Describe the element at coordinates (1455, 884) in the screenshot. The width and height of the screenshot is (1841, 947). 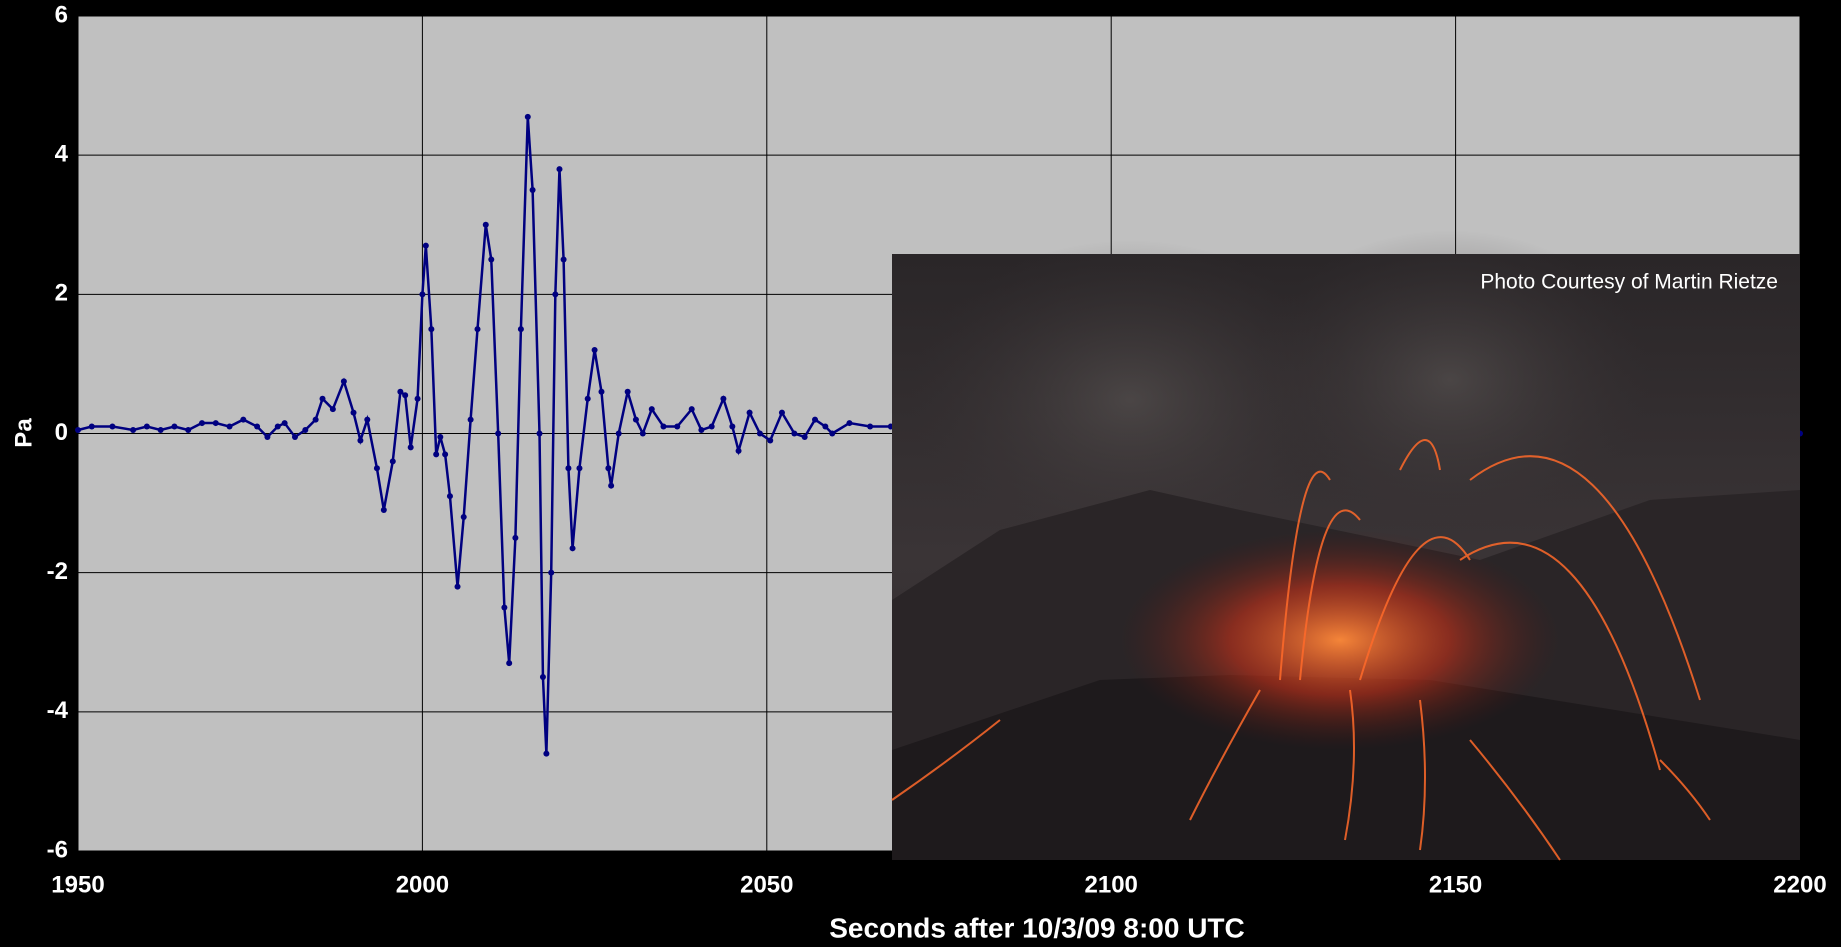
I see `x-tick-label: 2150` at that location.